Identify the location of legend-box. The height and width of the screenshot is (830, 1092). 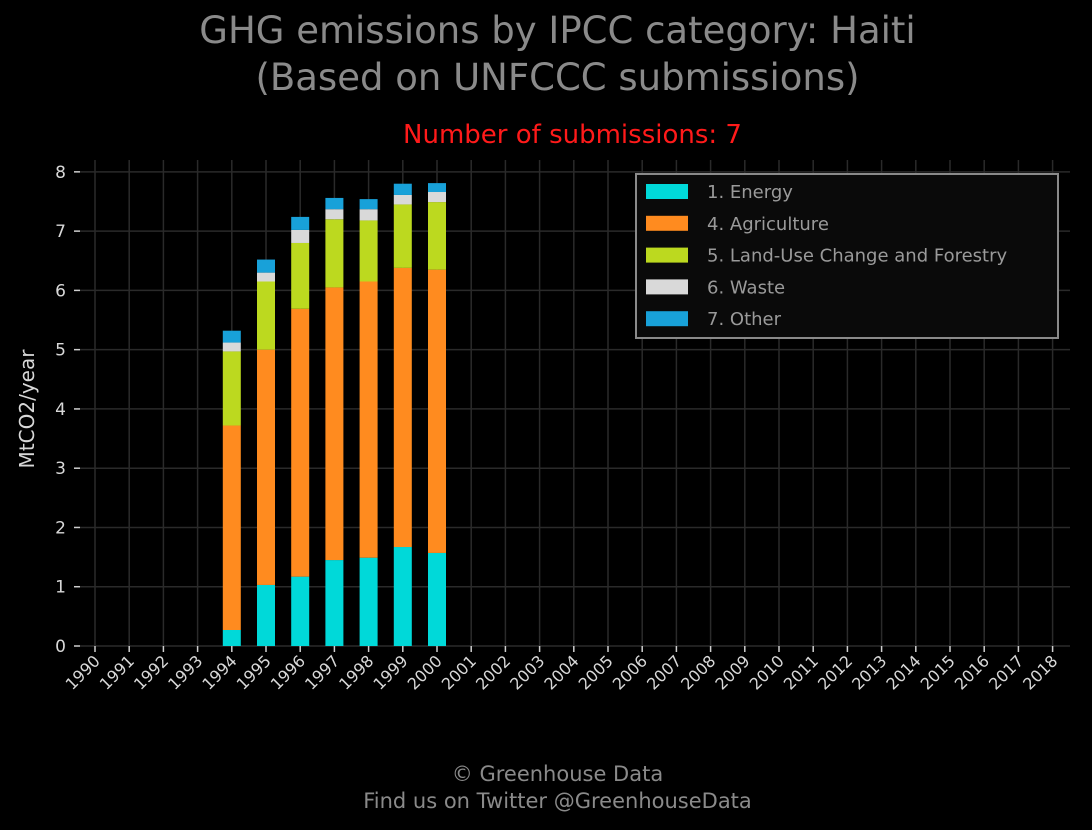
(847, 256).